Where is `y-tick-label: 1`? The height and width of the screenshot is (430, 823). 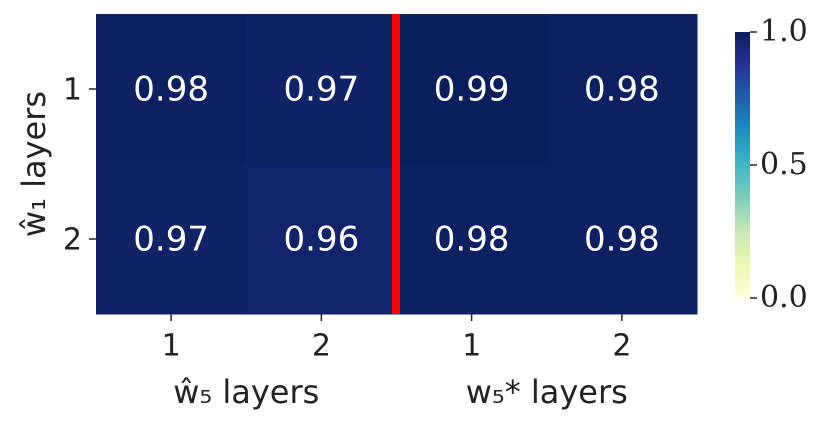
y-tick-label: 1 is located at coordinates (72, 90).